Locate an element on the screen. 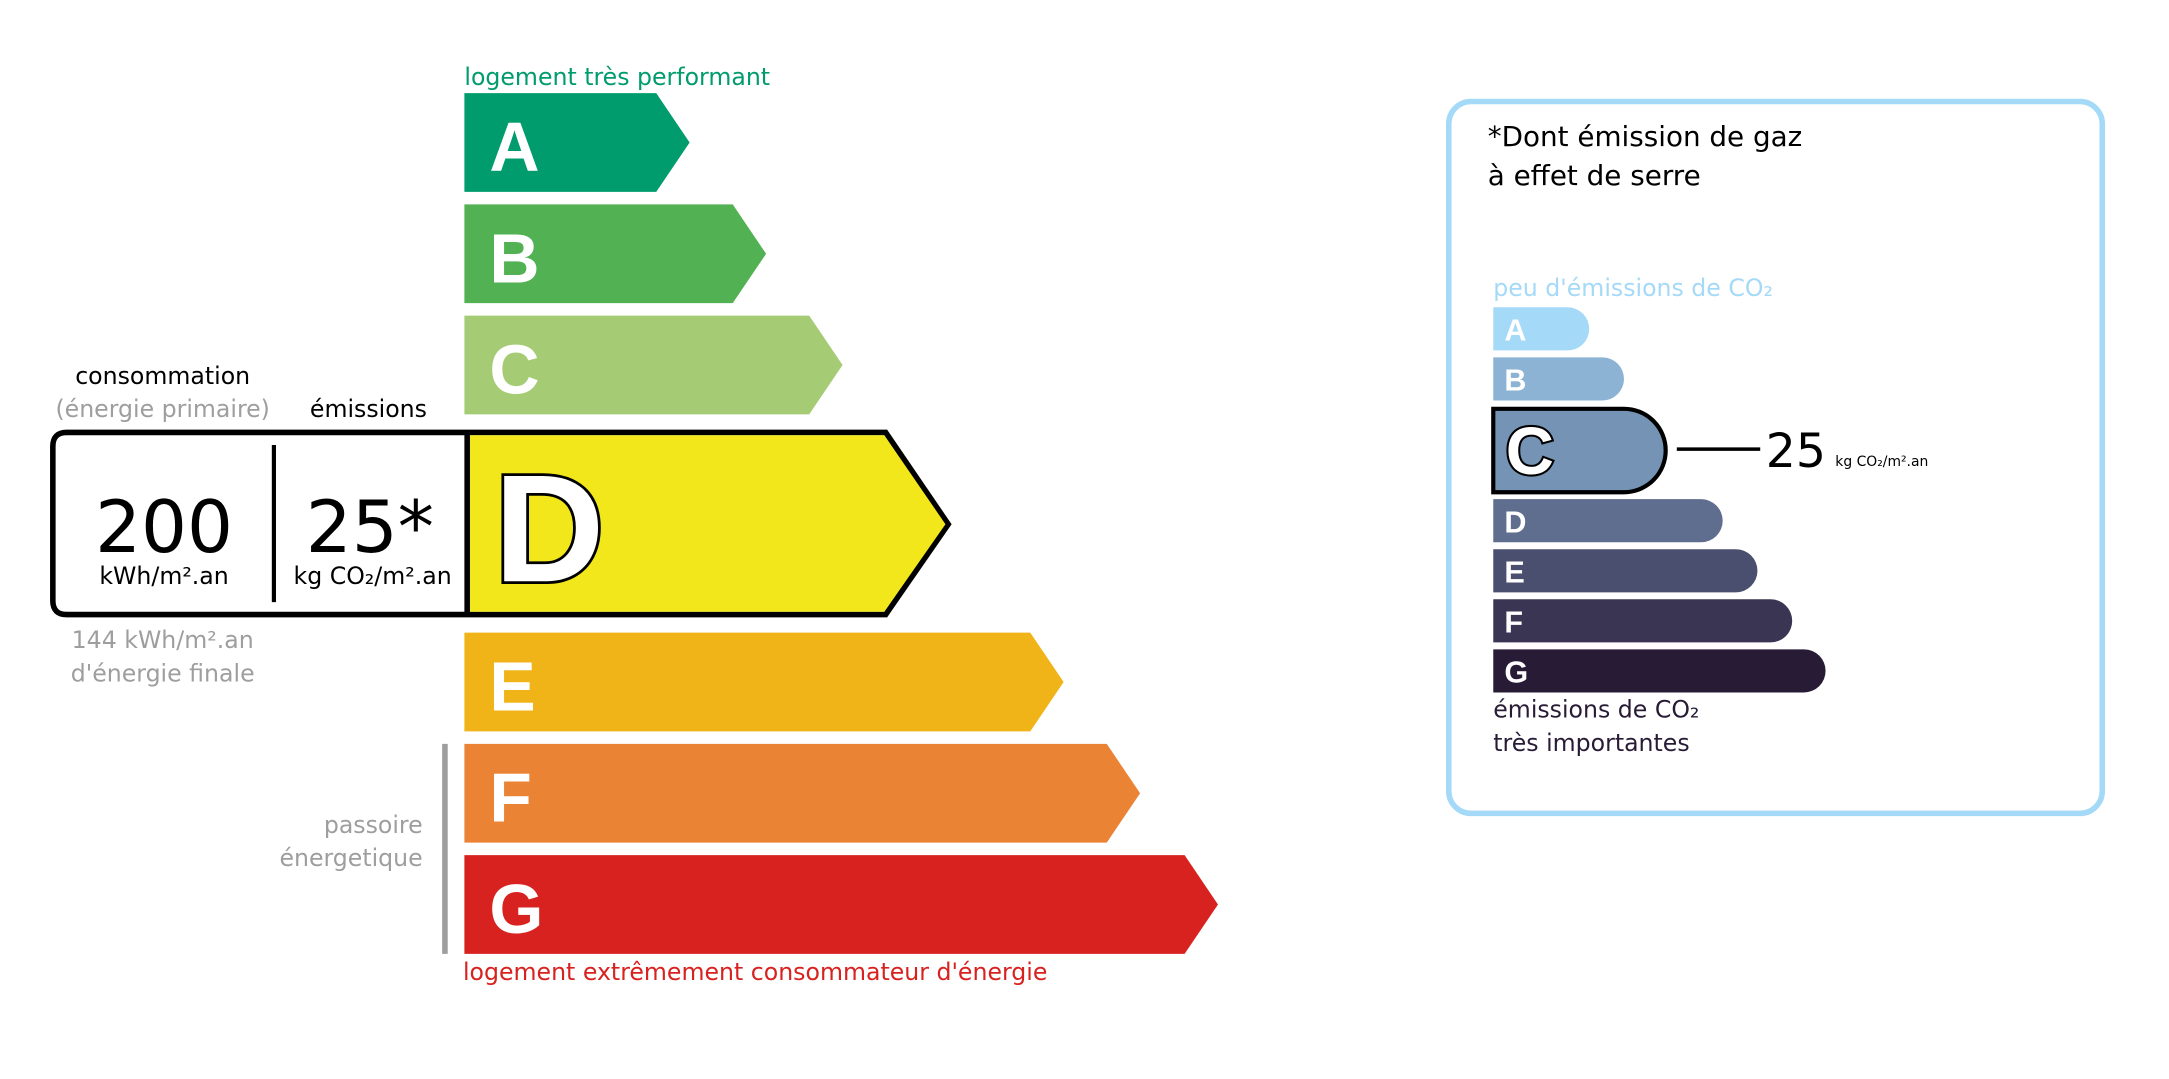 Image resolution: width=2169 pixels, height=1079 pixels. ges-bar-e is located at coordinates (1625, 571).